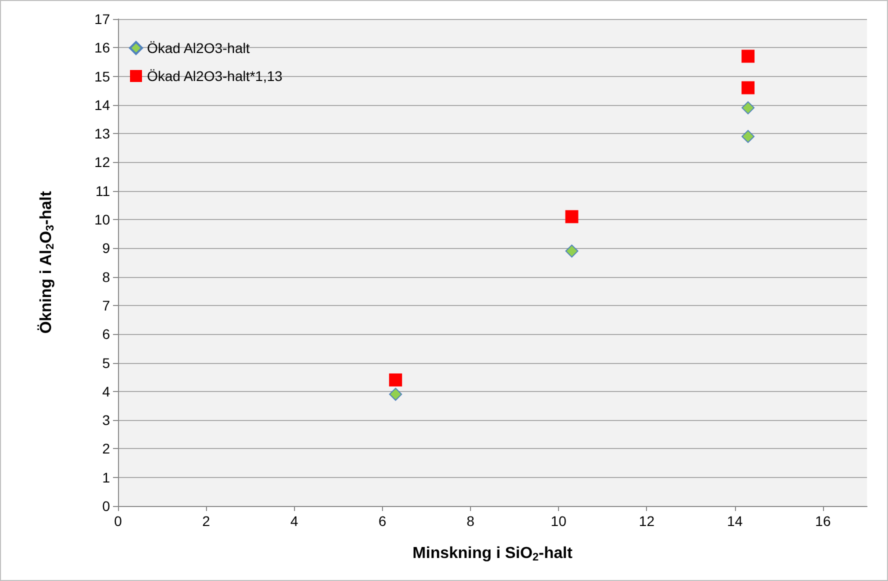 The image size is (888, 581). I want to click on y-tick-label: 1, so click(106, 477).